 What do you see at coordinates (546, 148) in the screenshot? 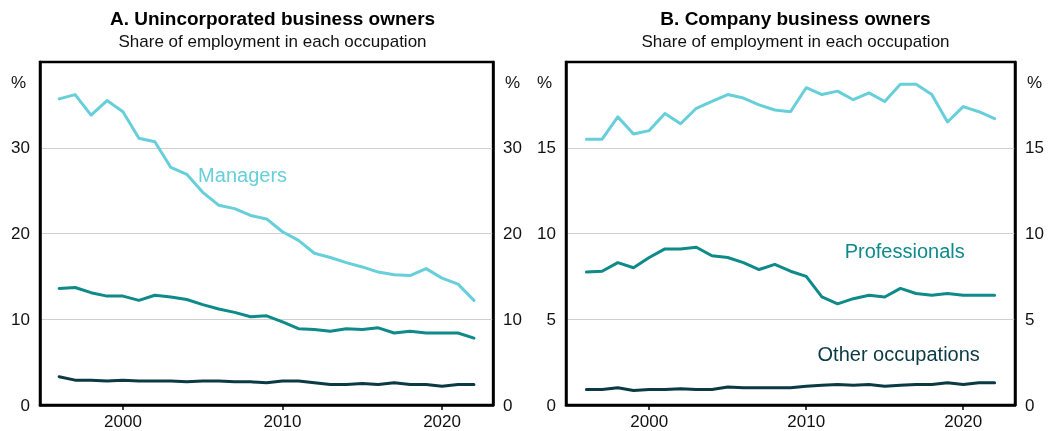
I see `y-tick-label: 15` at bounding box center [546, 148].